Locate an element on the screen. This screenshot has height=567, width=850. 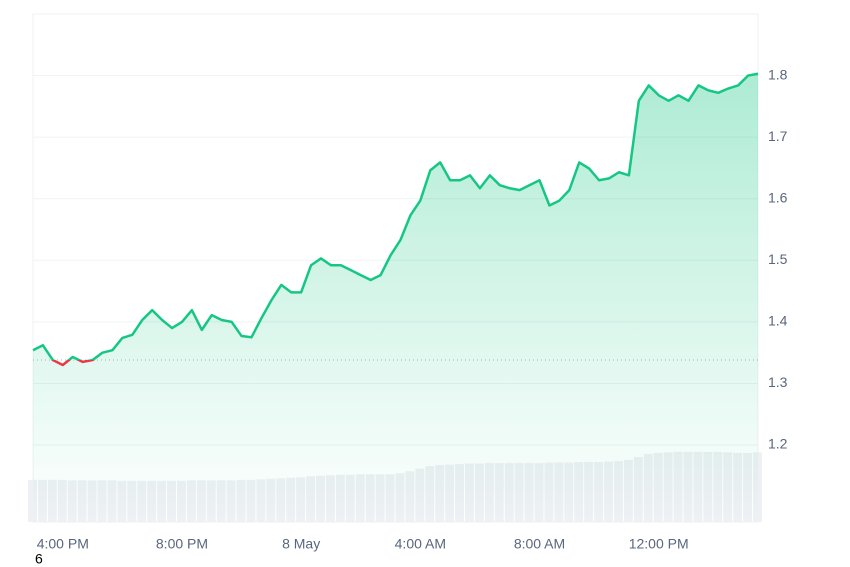
y-tick-label: 1.3 is located at coordinates (778, 382).